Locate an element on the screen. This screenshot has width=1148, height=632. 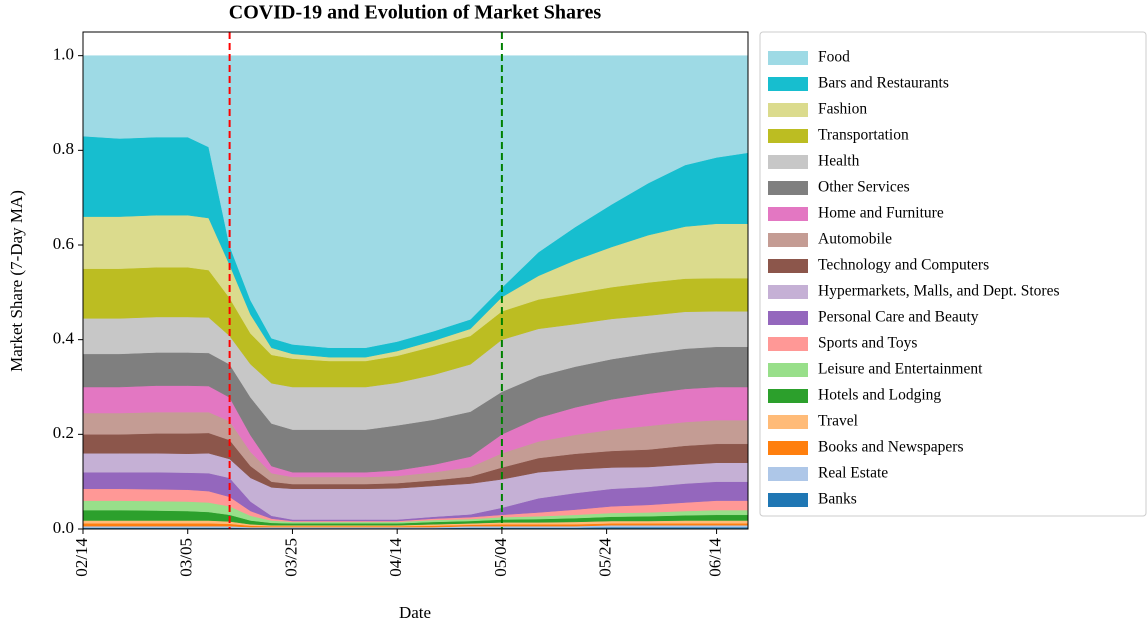
y-tick-label: 0.4 is located at coordinates (64, 338).